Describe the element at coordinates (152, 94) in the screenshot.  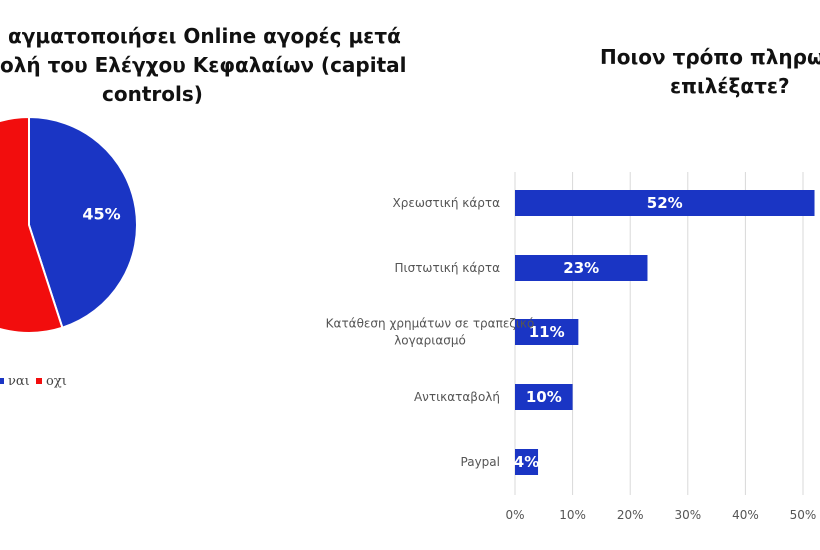
I see `pie-title-line-3: controls)` at that location.